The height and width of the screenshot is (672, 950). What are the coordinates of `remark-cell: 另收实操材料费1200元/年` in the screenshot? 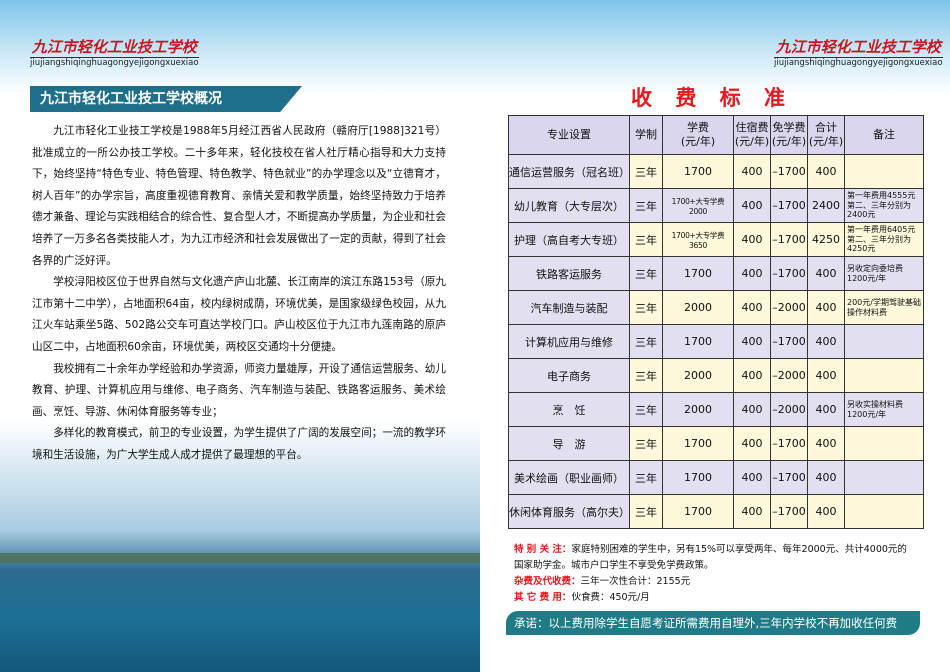 It's located at (884, 409).